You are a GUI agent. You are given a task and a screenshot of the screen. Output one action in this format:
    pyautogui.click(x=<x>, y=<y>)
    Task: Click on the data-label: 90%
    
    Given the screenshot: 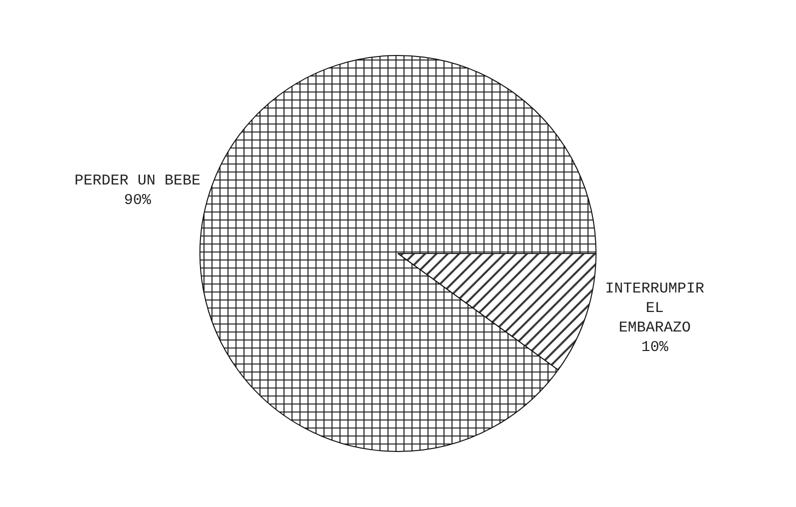 What is the action you would take?
    pyautogui.click(x=138, y=200)
    